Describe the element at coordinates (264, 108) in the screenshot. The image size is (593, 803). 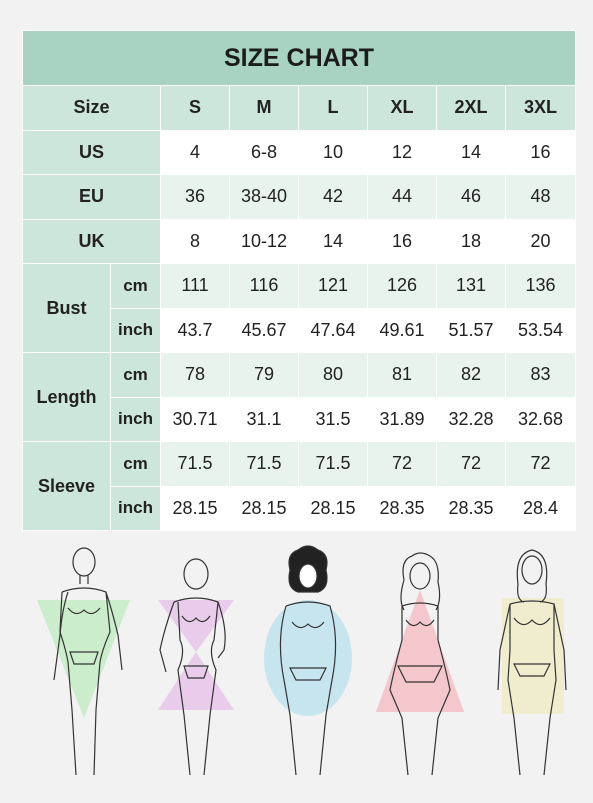
I see `size-header-cell: M` at that location.